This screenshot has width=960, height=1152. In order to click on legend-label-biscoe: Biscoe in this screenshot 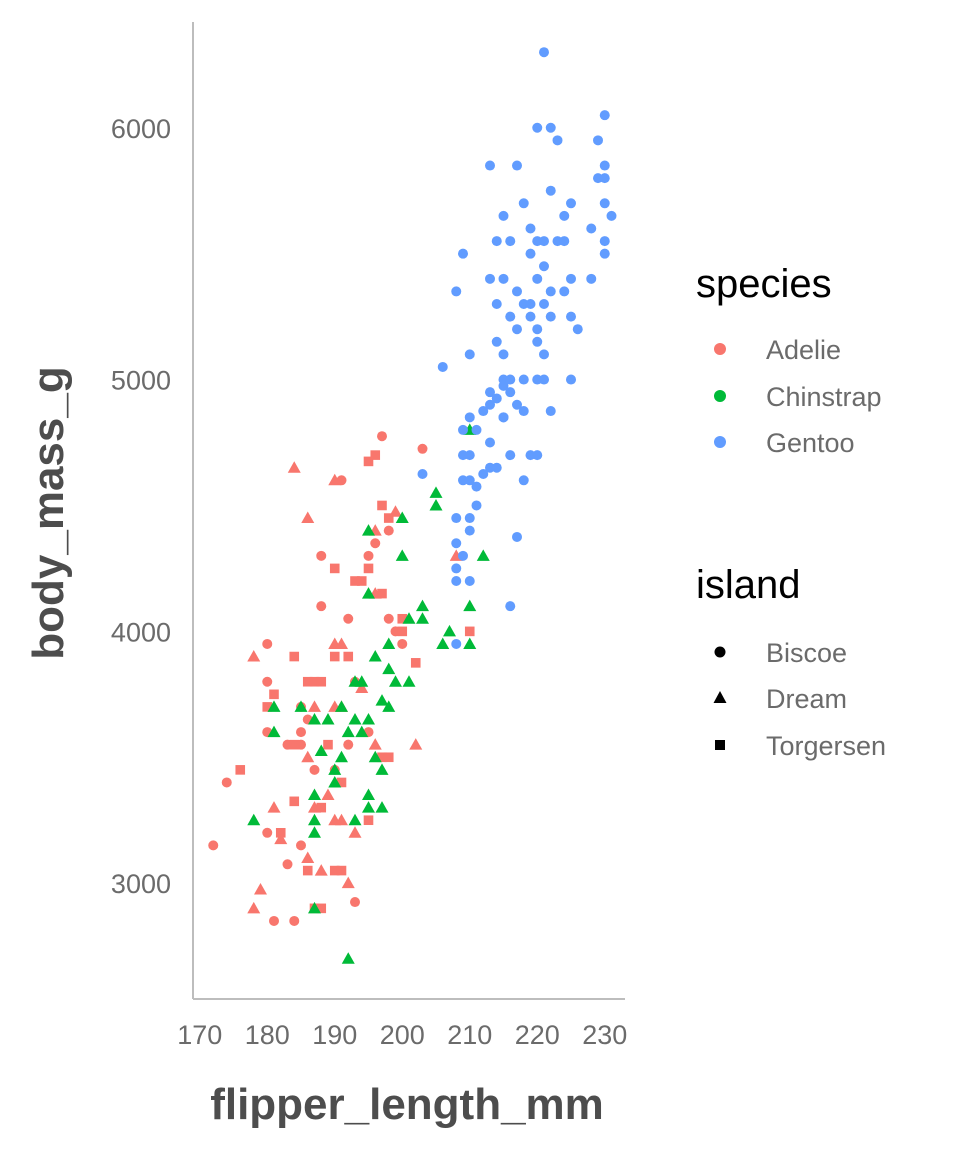, I will do `click(806, 653)`.